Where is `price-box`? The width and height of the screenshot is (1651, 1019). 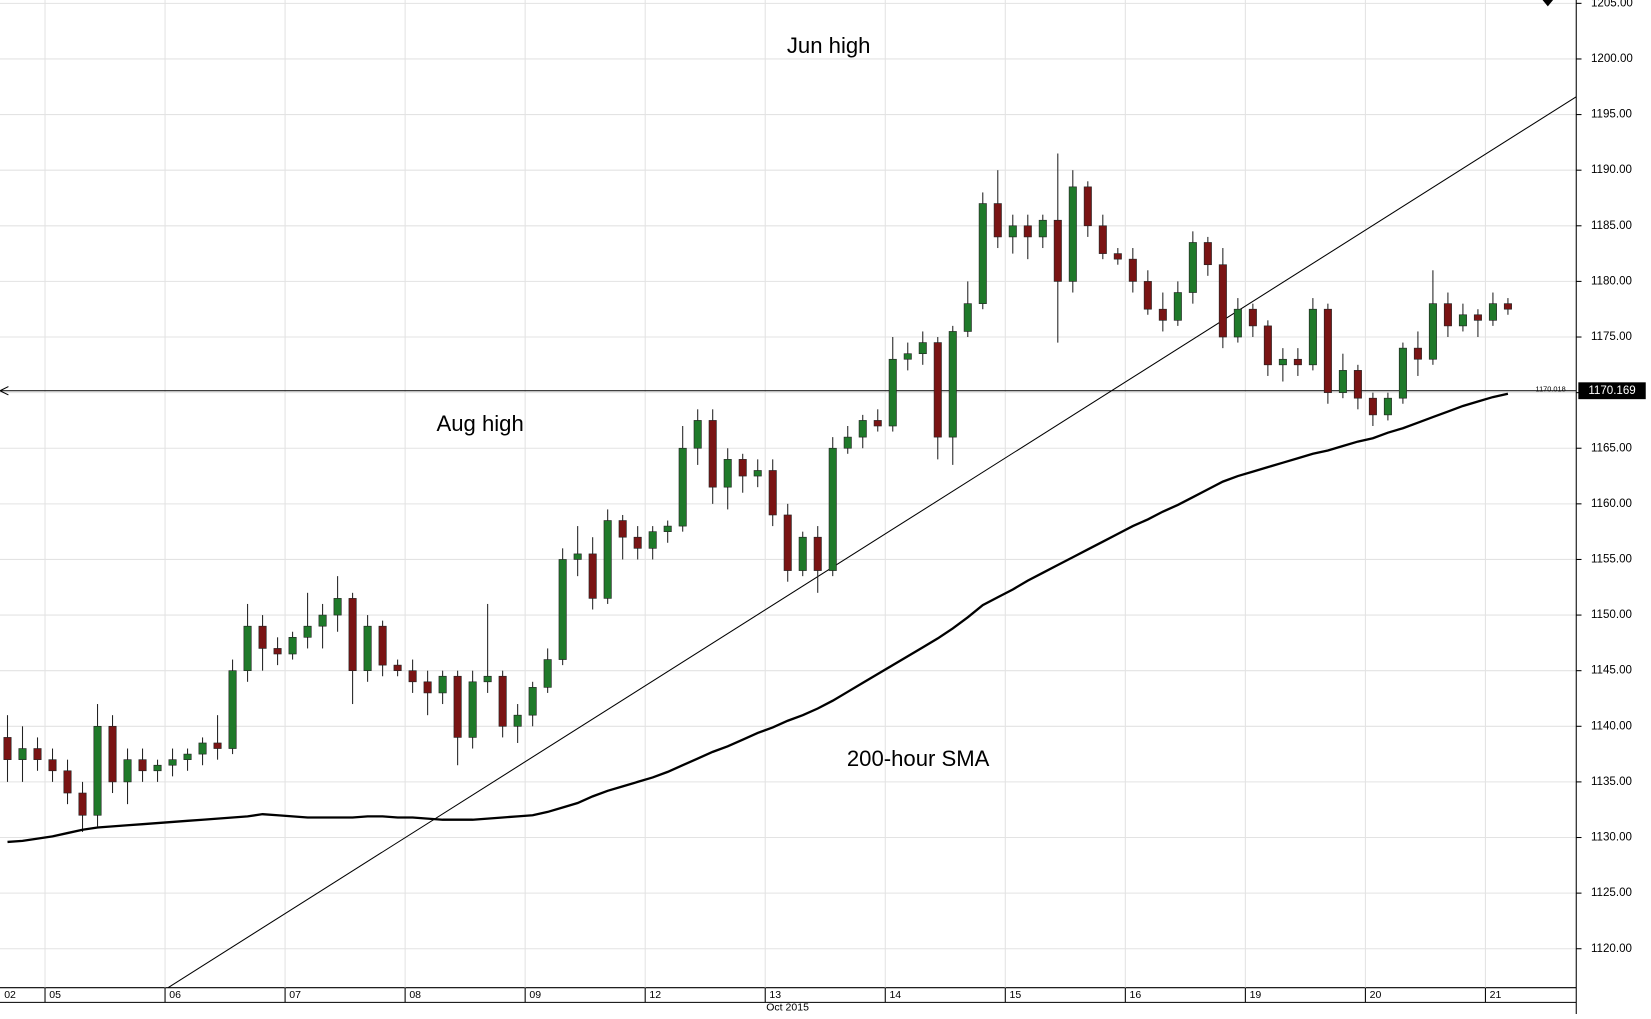 price-box is located at coordinates (1612, 391).